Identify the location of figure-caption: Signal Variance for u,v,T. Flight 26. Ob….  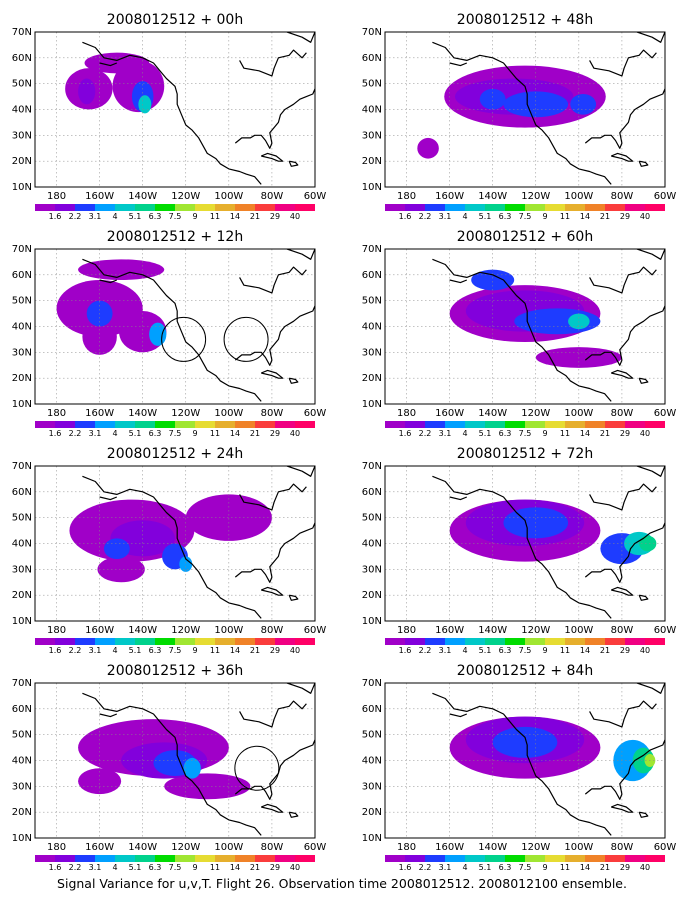
(342, 883).